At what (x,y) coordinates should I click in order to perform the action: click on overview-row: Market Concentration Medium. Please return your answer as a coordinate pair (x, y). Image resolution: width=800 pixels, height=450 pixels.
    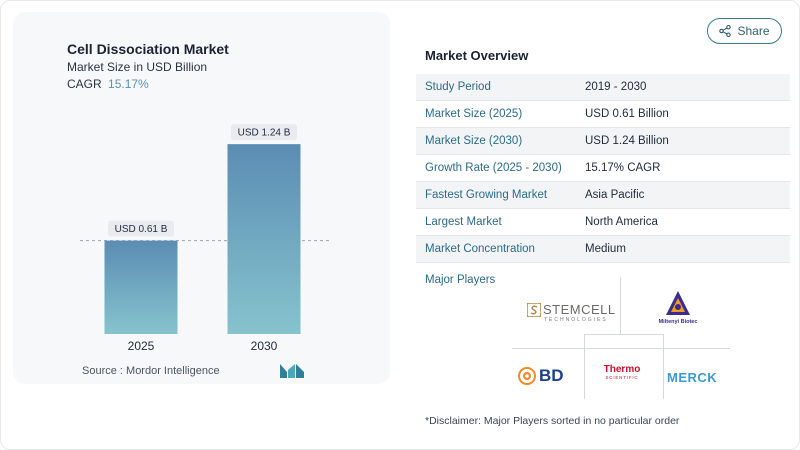
    Looking at the image, I should click on (603, 249).